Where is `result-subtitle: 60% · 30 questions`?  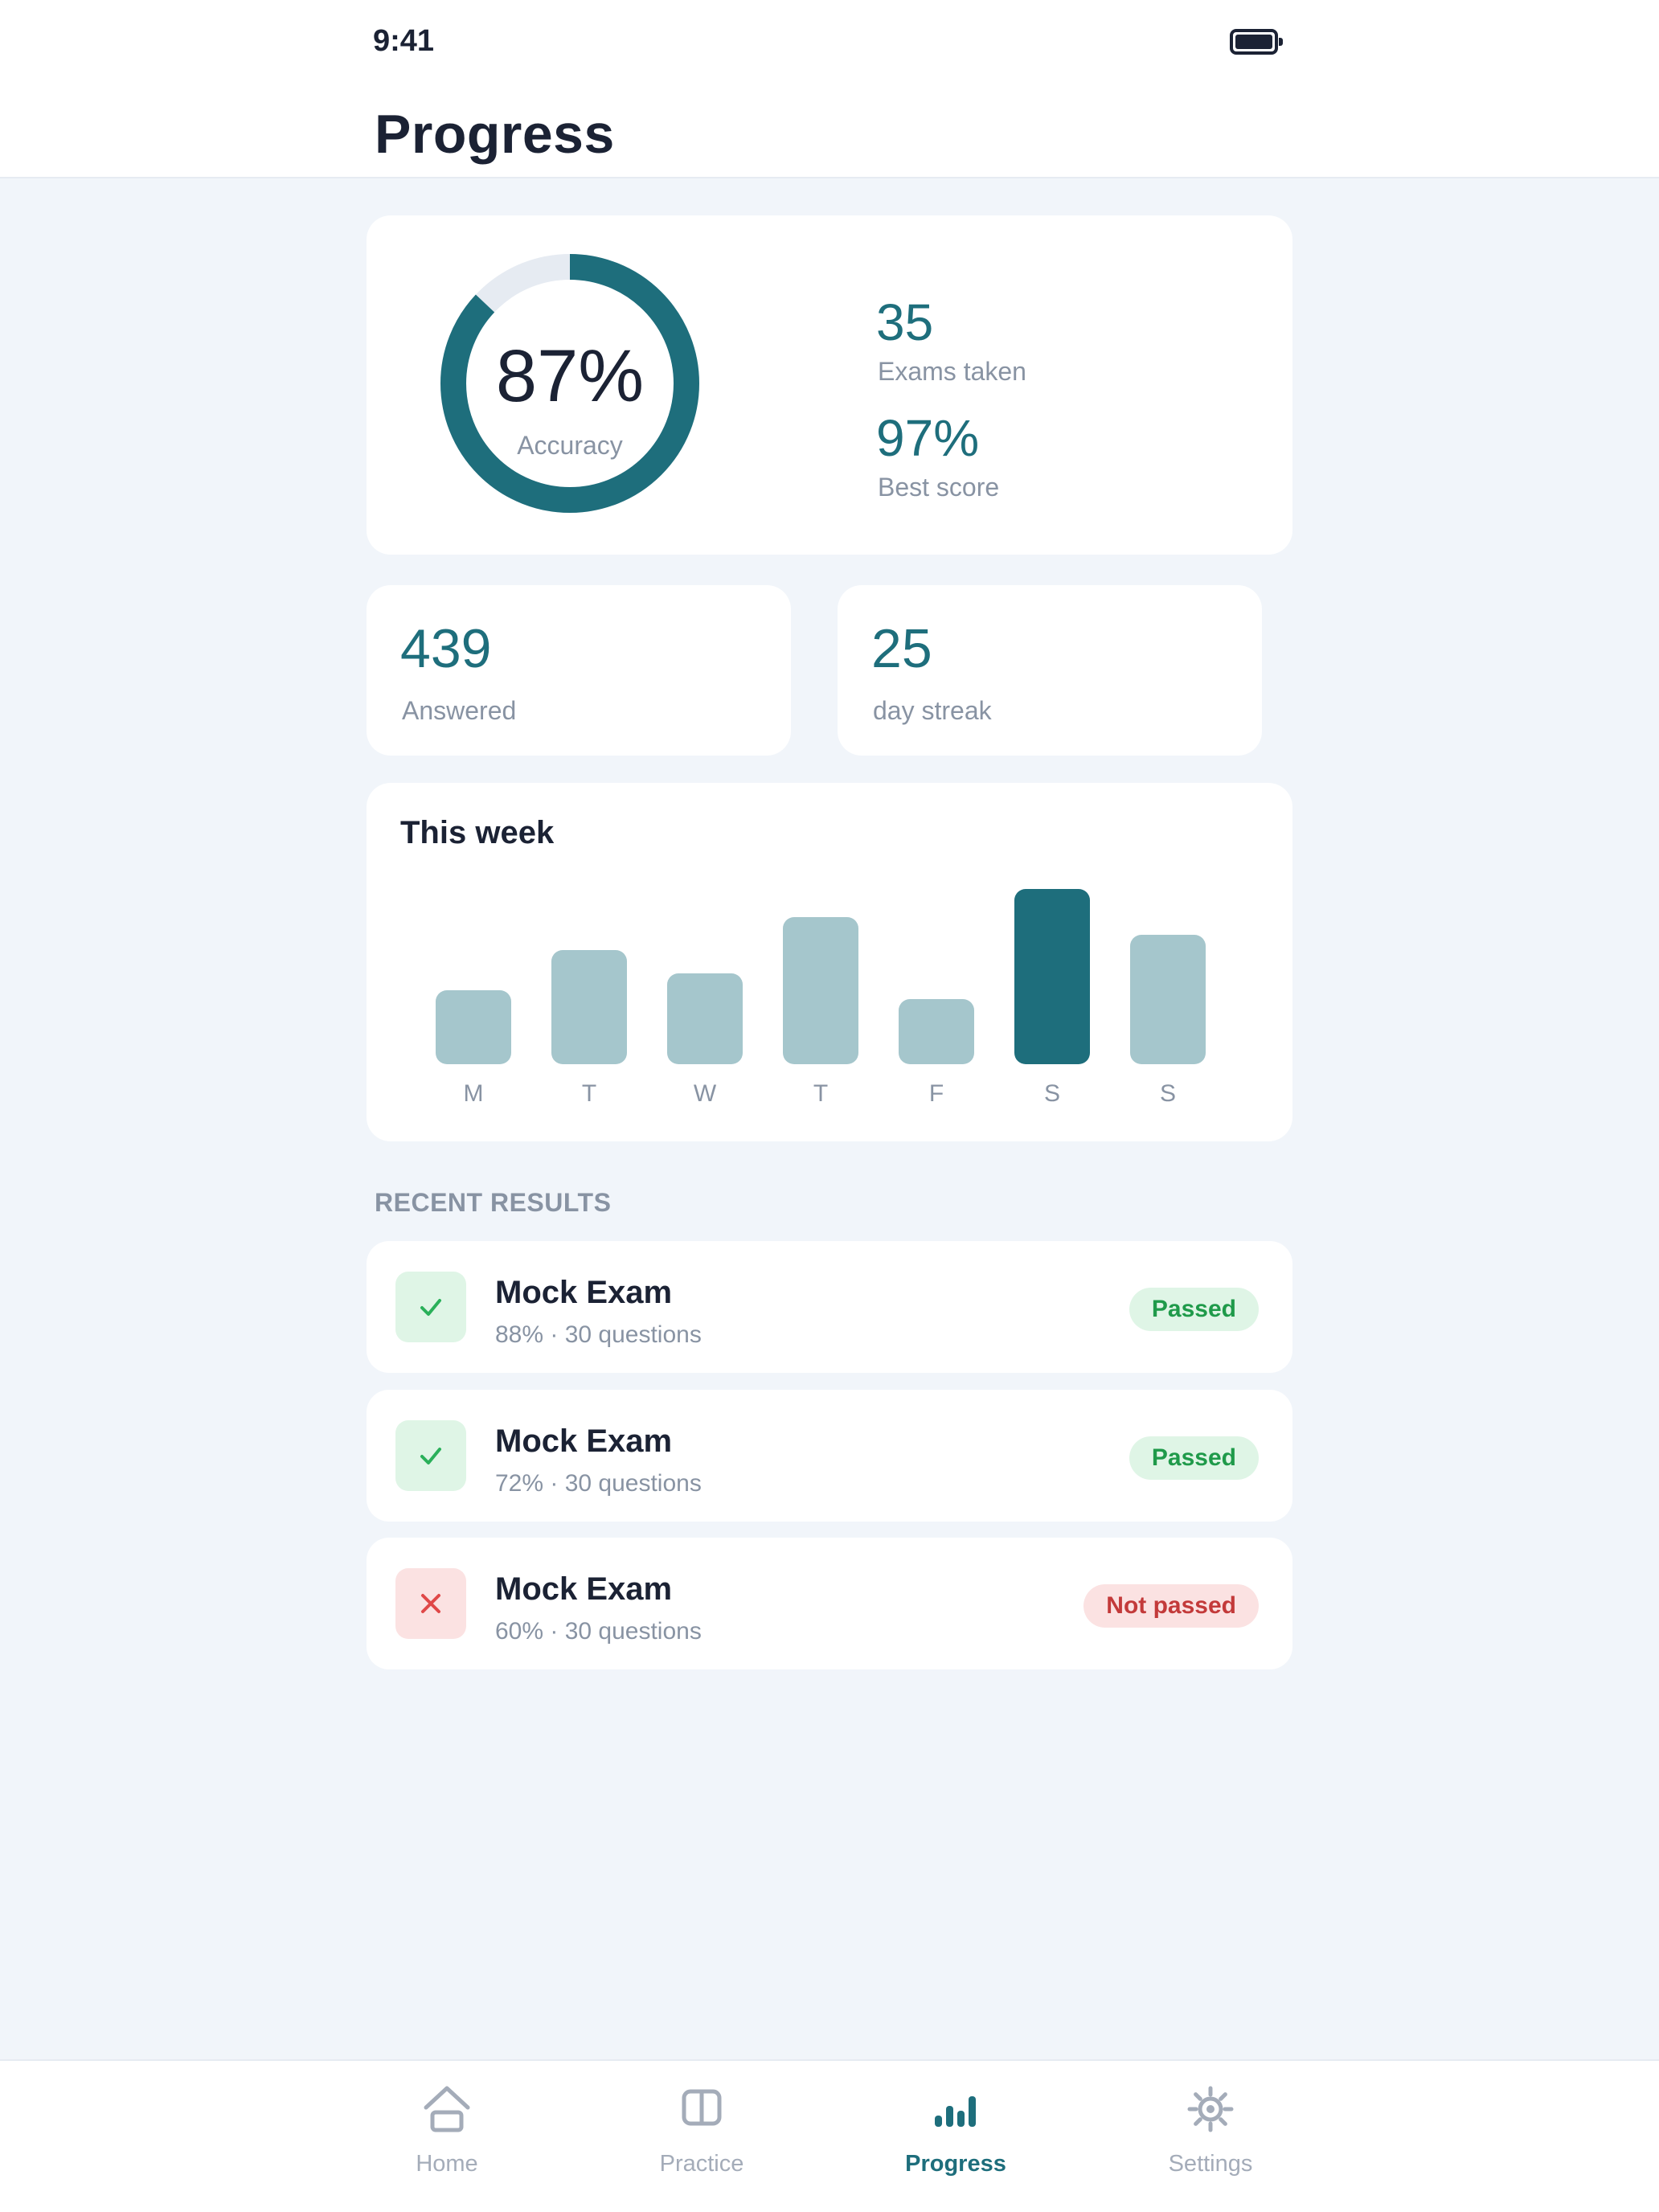
result-subtitle: 60% · 30 questions is located at coordinates (598, 1631).